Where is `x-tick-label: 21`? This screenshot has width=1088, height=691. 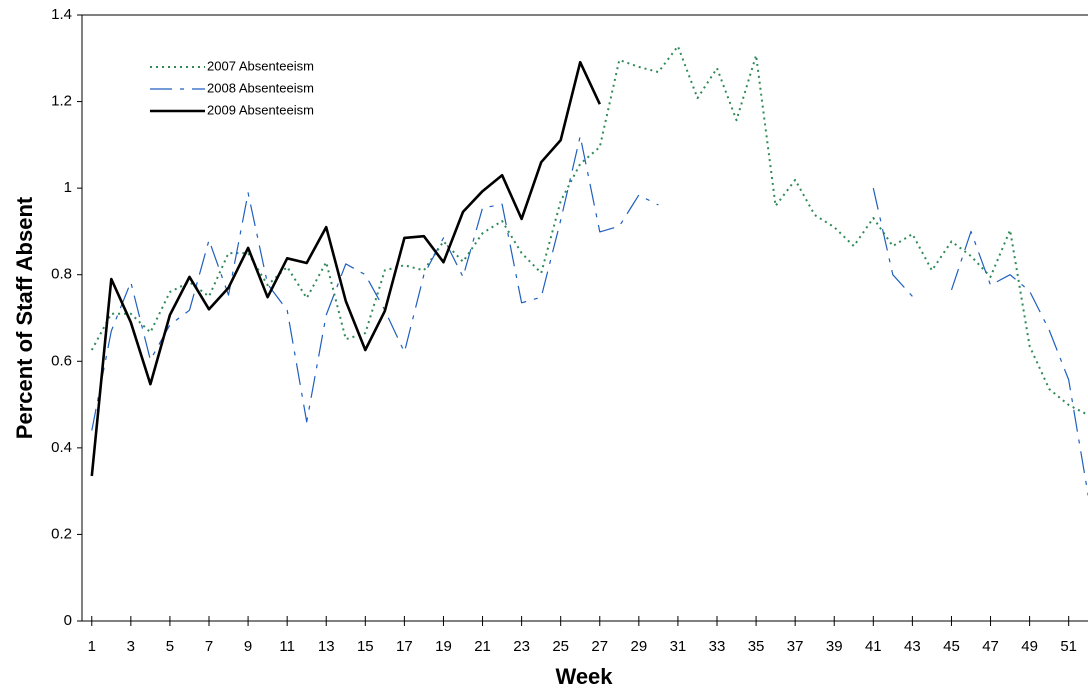
x-tick-label: 21 is located at coordinates (482, 646).